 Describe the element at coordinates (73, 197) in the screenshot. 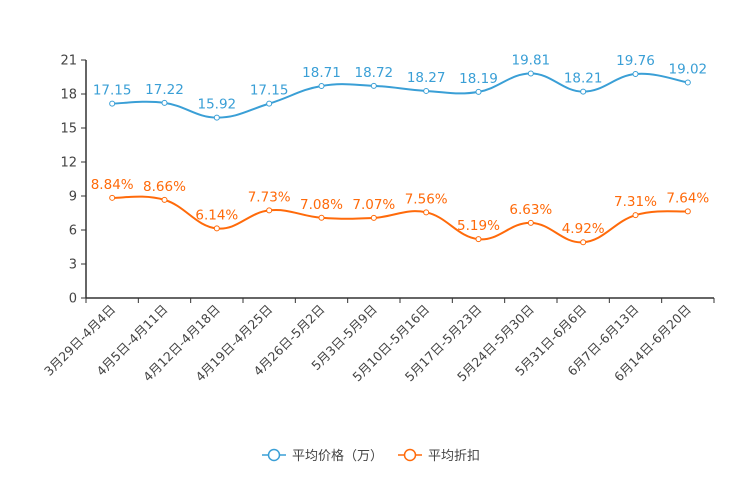

I see `y-tick-label: 9` at that location.